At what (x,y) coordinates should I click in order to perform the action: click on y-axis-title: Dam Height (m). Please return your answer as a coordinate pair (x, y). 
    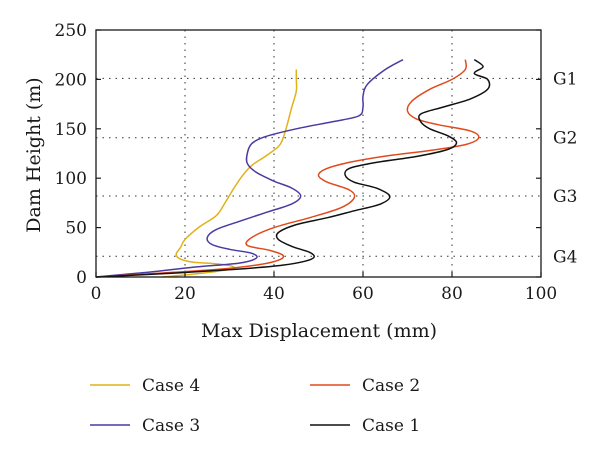
    Looking at the image, I should click on (34, 154).